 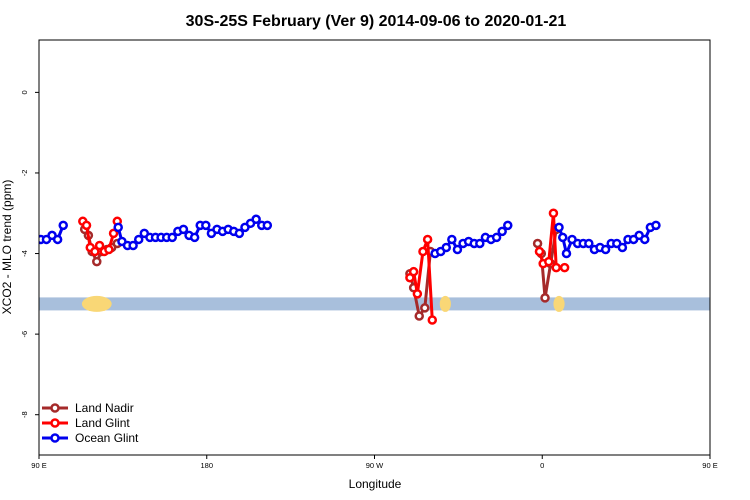 I want to click on y-tick-label: -4, so click(x=24, y=253).